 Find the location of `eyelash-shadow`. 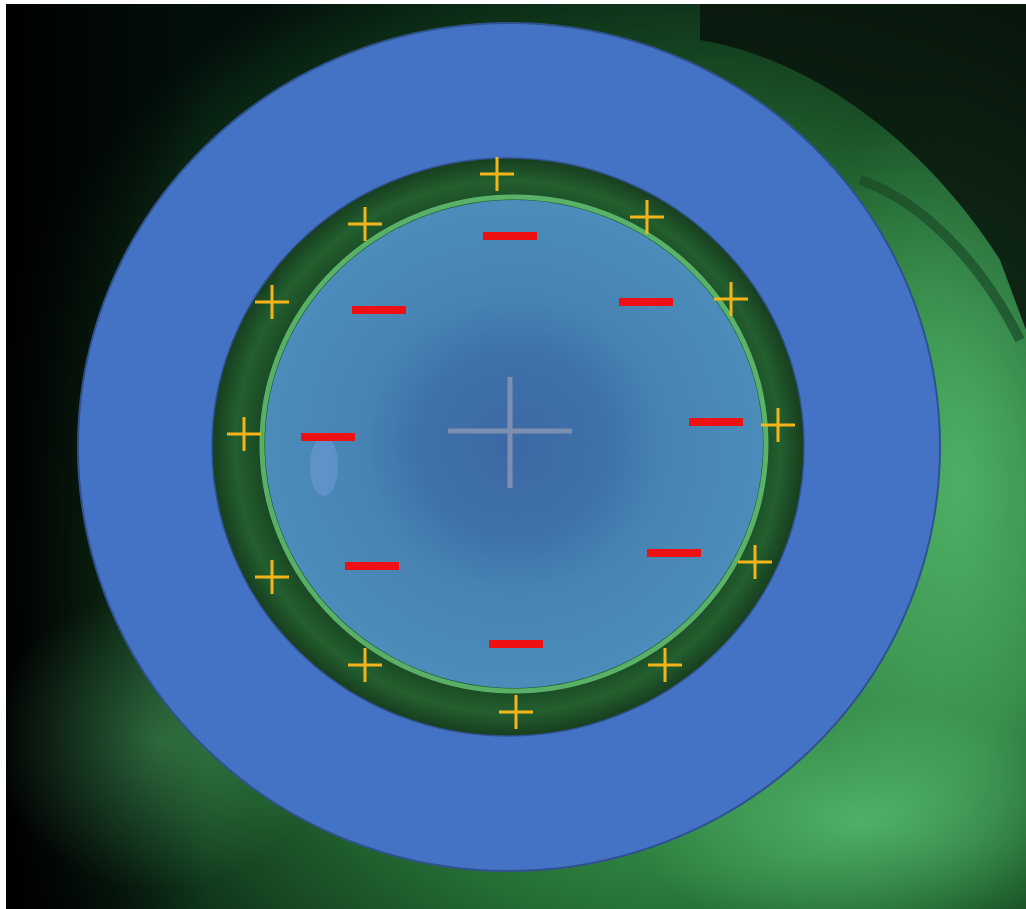

eyelash-shadow is located at coordinates (863, 167).